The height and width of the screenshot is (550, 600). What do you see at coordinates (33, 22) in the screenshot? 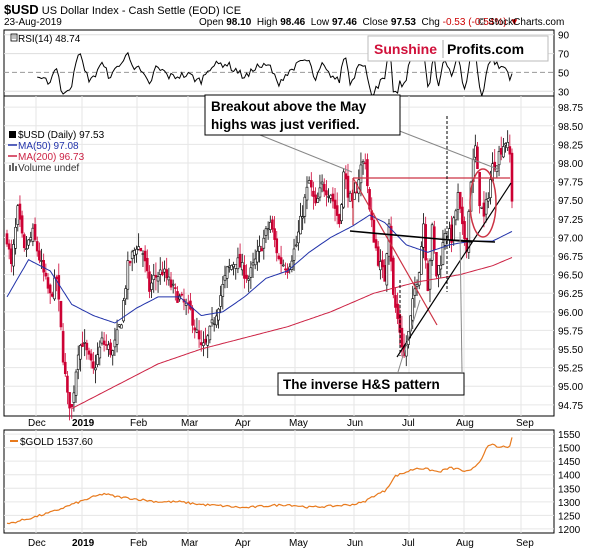
I see `chart-date: 23-Aug-2019` at bounding box center [33, 22].